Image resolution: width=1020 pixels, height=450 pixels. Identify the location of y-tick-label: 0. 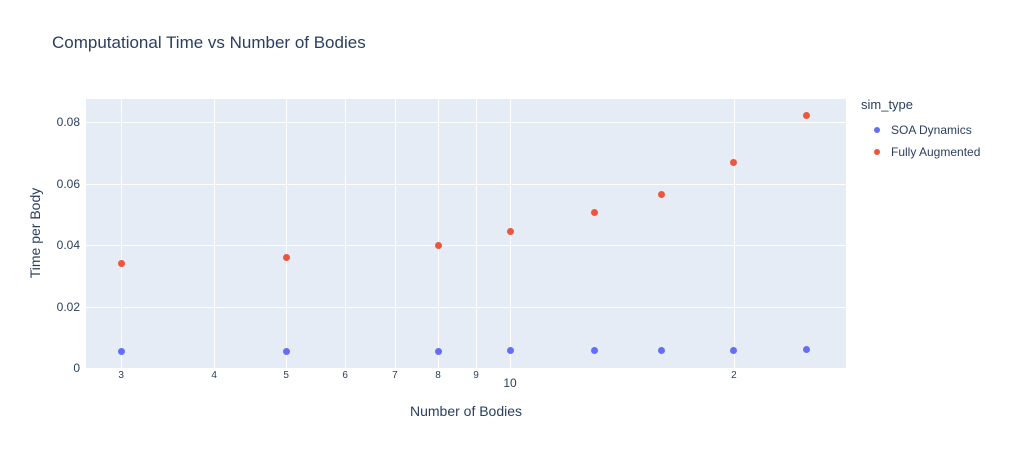
(76, 368).